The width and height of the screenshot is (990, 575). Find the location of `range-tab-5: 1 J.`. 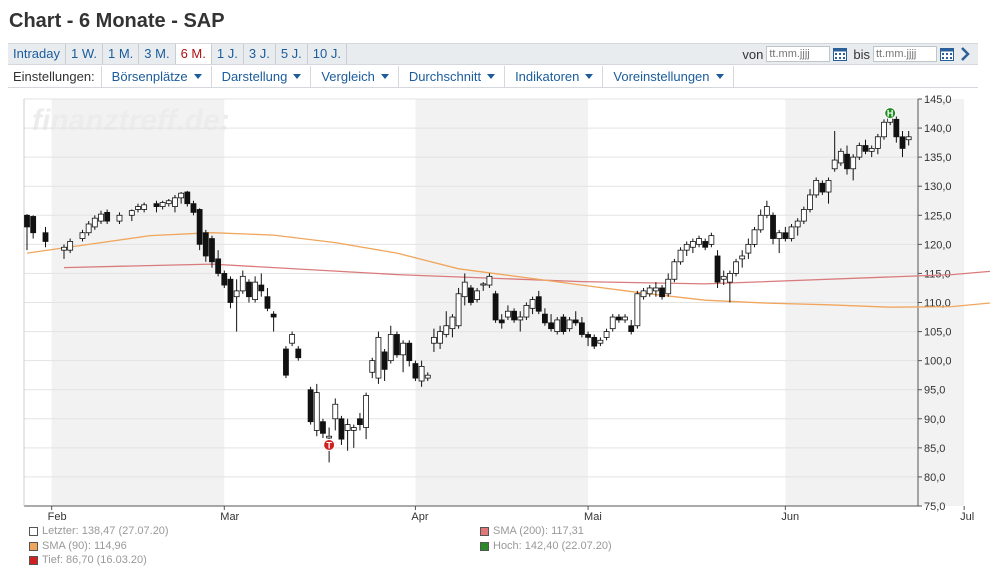

range-tab-5: 1 J. is located at coordinates (228, 54).